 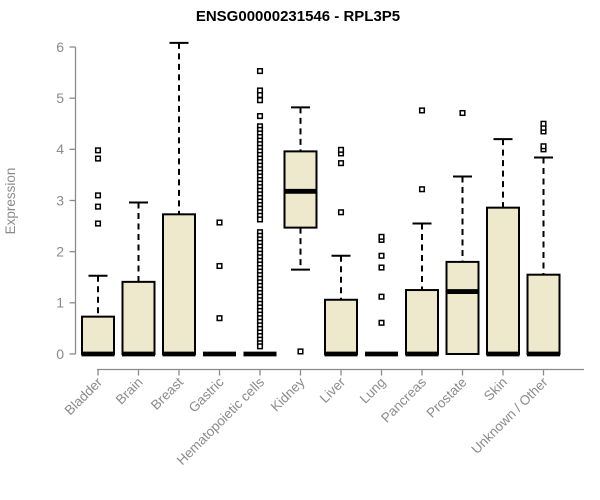 I want to click on boxplot-liver, so click(x=341, y=251).